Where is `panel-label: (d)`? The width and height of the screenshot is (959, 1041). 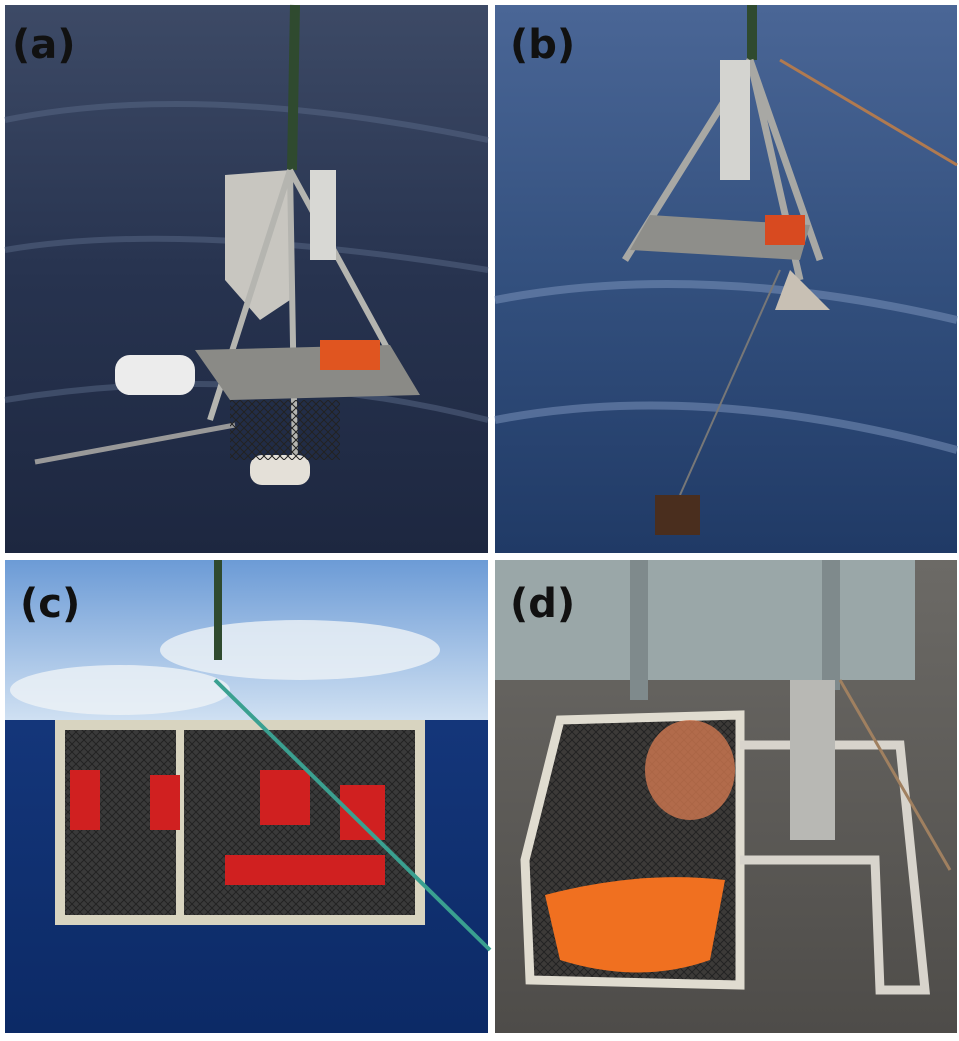
panel-label: (d) is located at coordinates (542, 604).